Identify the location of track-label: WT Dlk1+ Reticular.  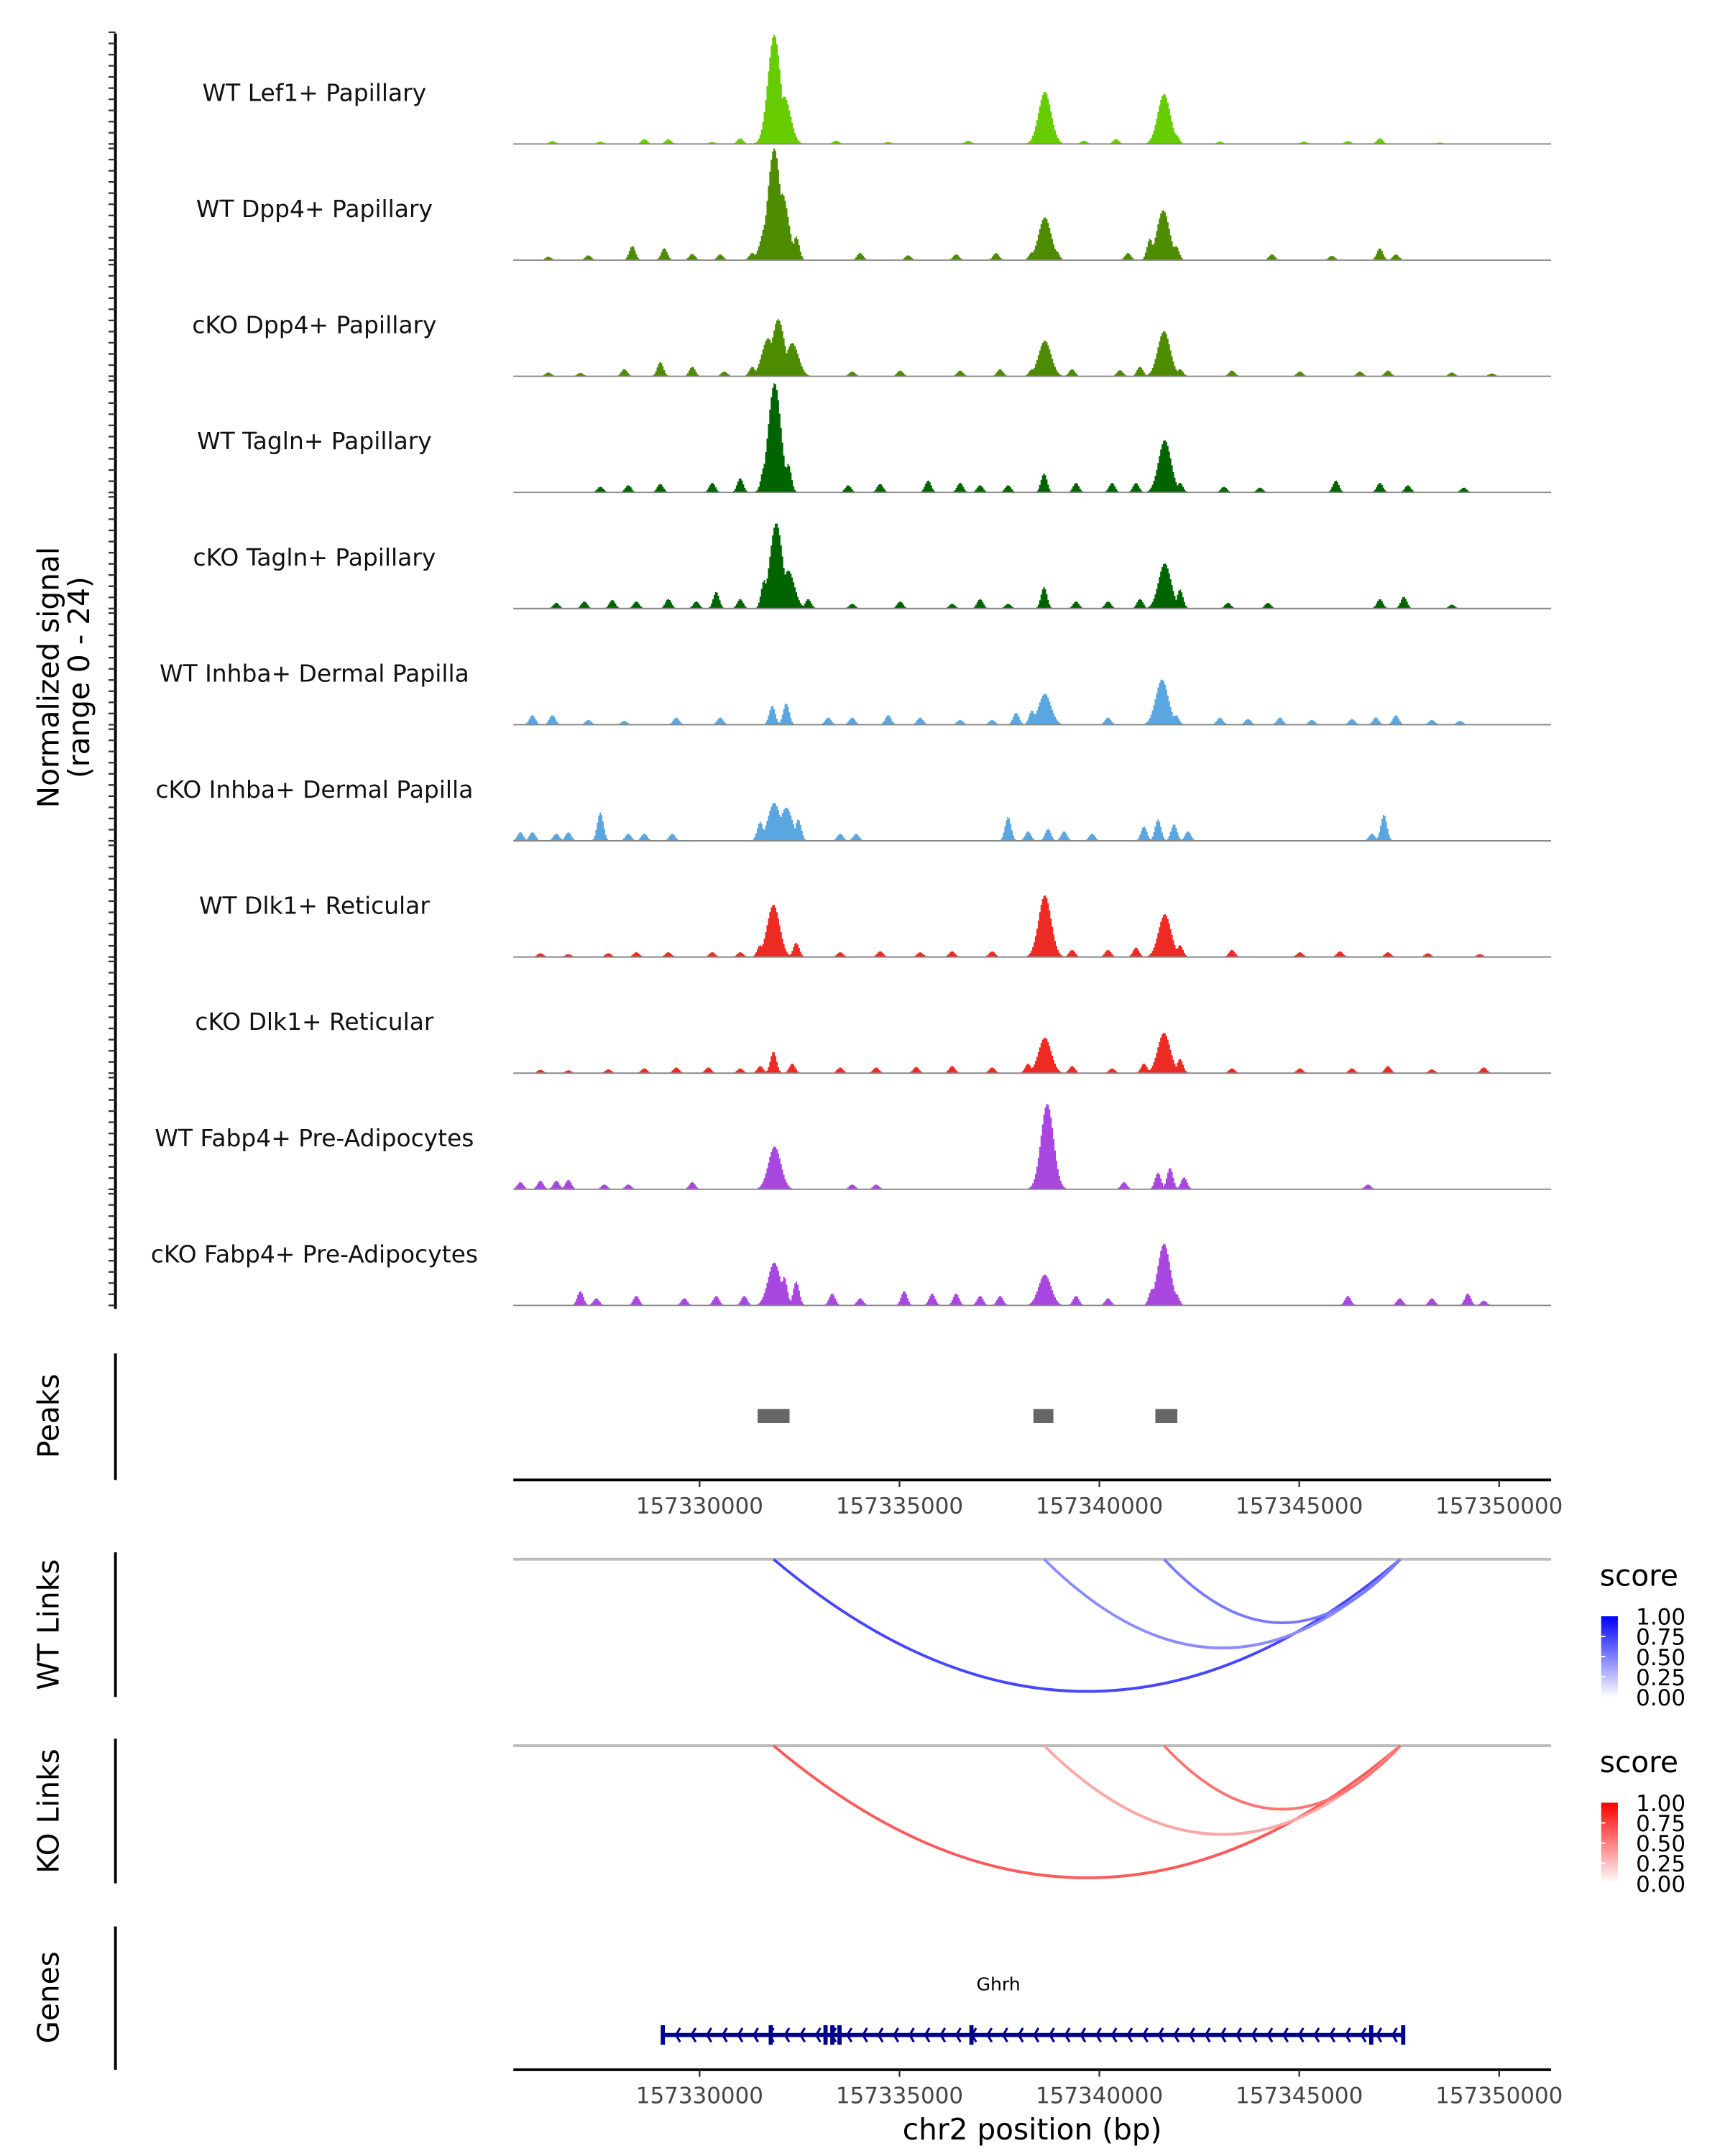
(314, 906).